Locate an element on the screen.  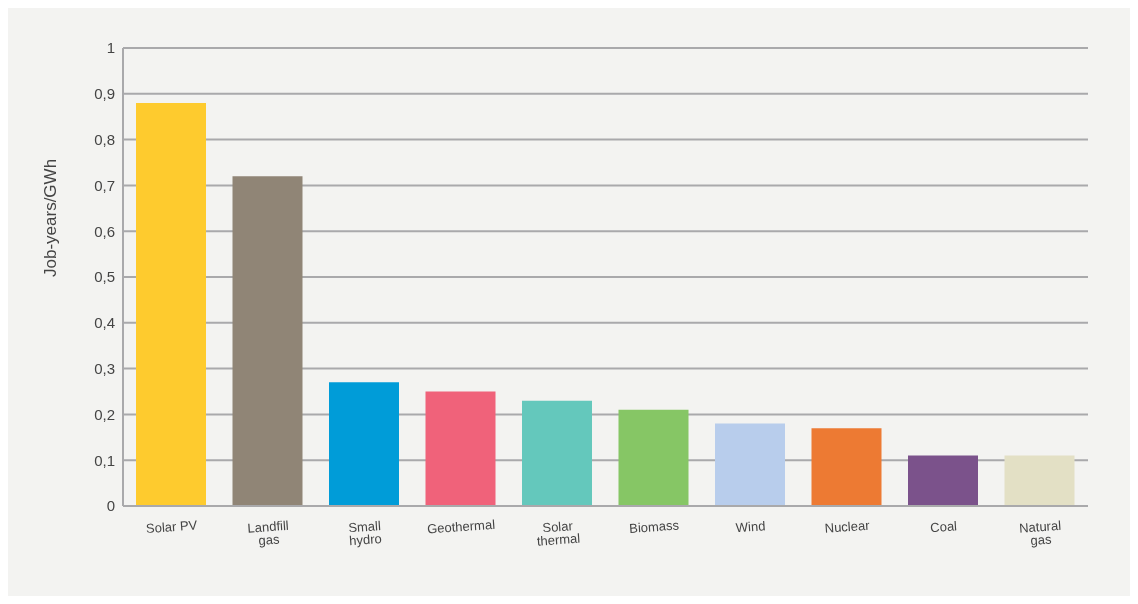
y-tick-label: 0,3 is located at coordinates (104, 368).